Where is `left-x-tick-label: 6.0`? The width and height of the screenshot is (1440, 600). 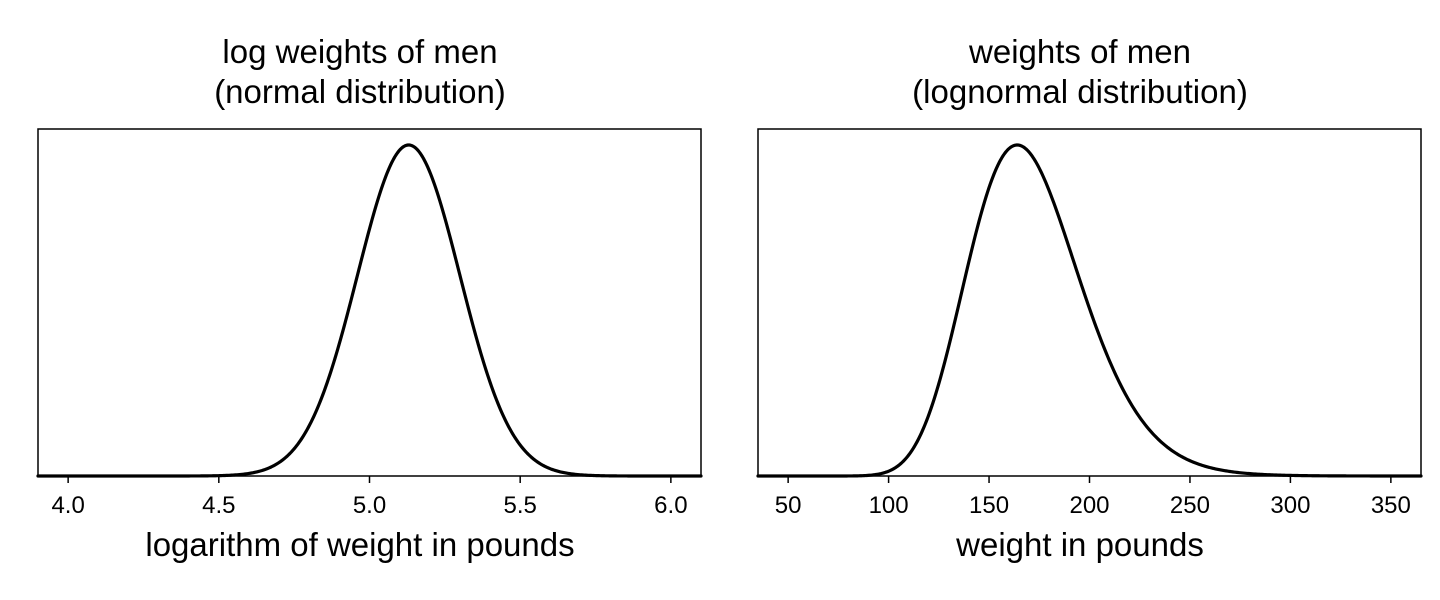
left-x-tick-label: 6.0 is located at coordinates (670, 505).